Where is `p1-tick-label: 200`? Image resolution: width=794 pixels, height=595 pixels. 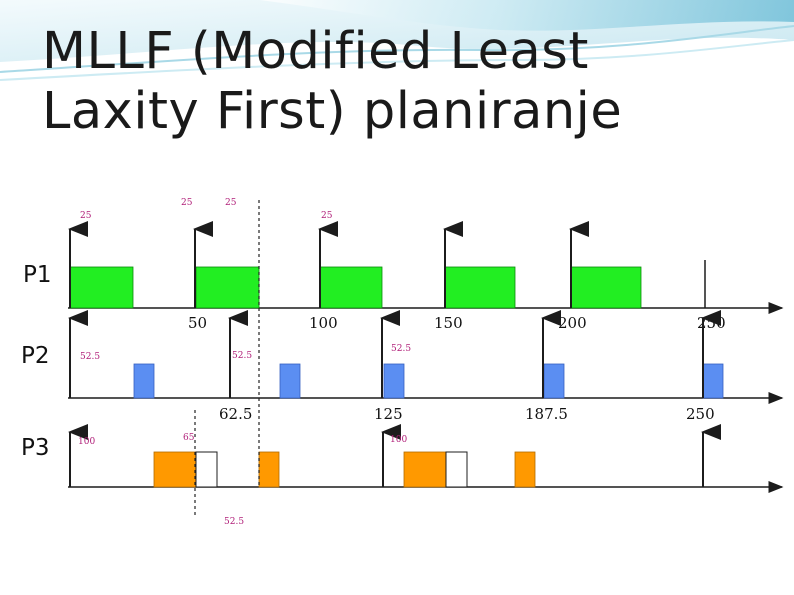 p1-tick-label: 200 is located at coordinates (572, 323).